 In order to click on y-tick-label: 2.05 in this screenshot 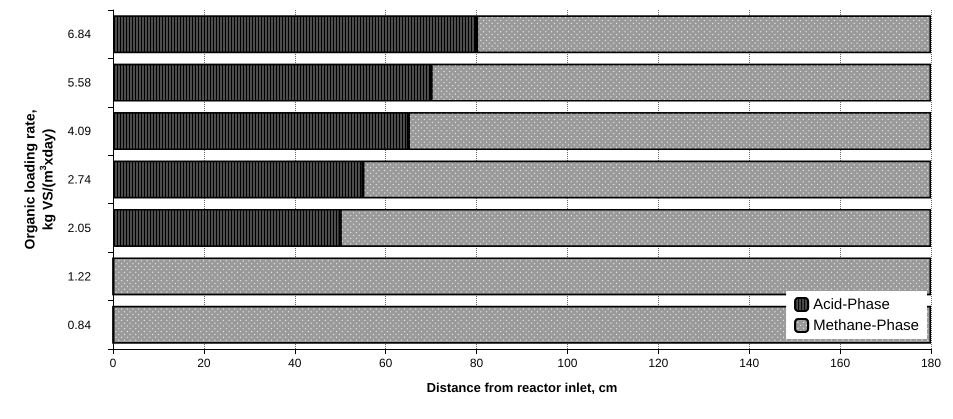, I will do `click(80, 227)`.